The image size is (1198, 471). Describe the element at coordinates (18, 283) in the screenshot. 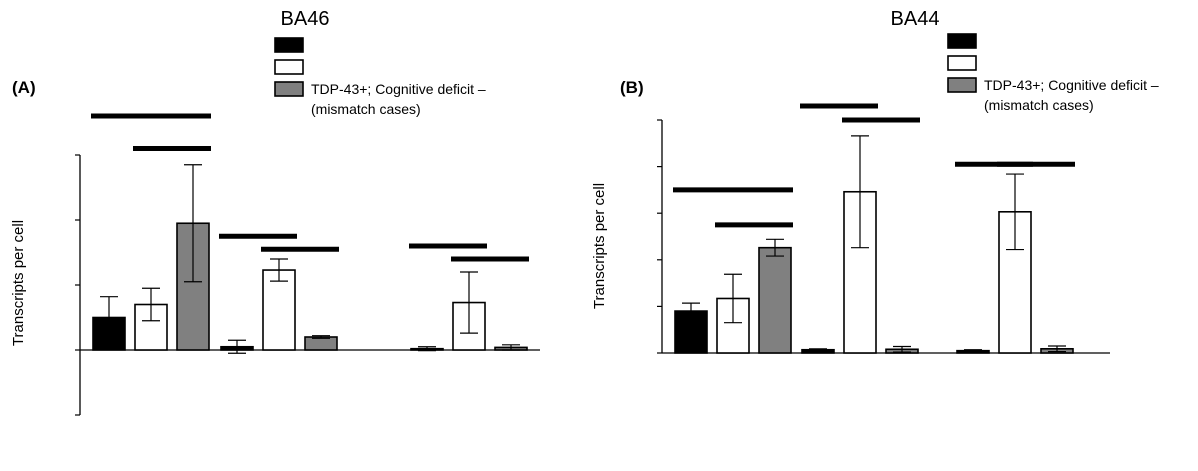

I see `panel-a-ylabel: Transcripts per cell` at that location.